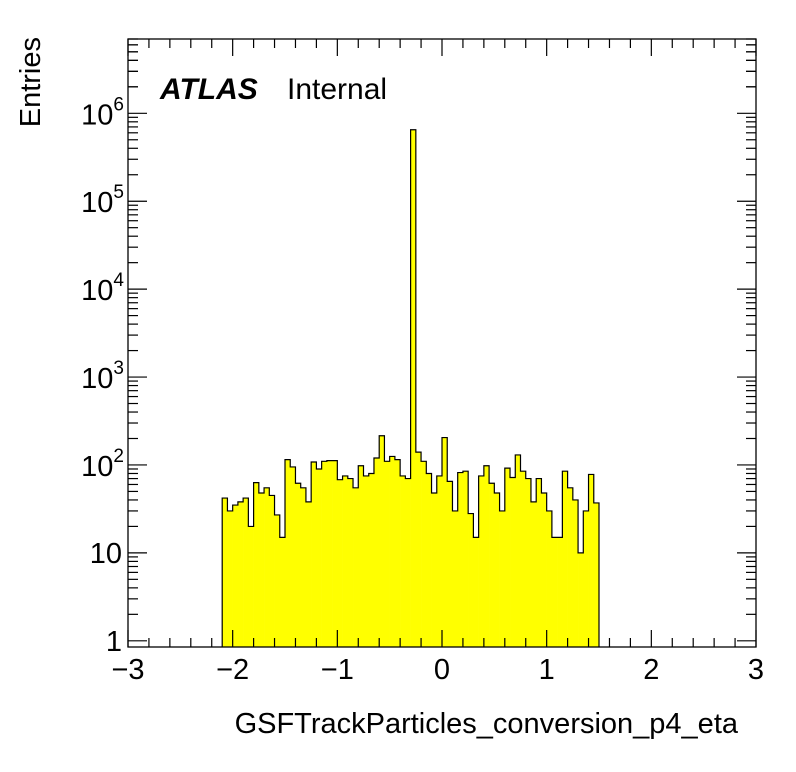 Image resolution: width=796 pixels, height=772 pixels. What do you see at coordinates (127, 670) in the screenshot?
I see `x-tick-label: −3` at bounding box center [127, 670].